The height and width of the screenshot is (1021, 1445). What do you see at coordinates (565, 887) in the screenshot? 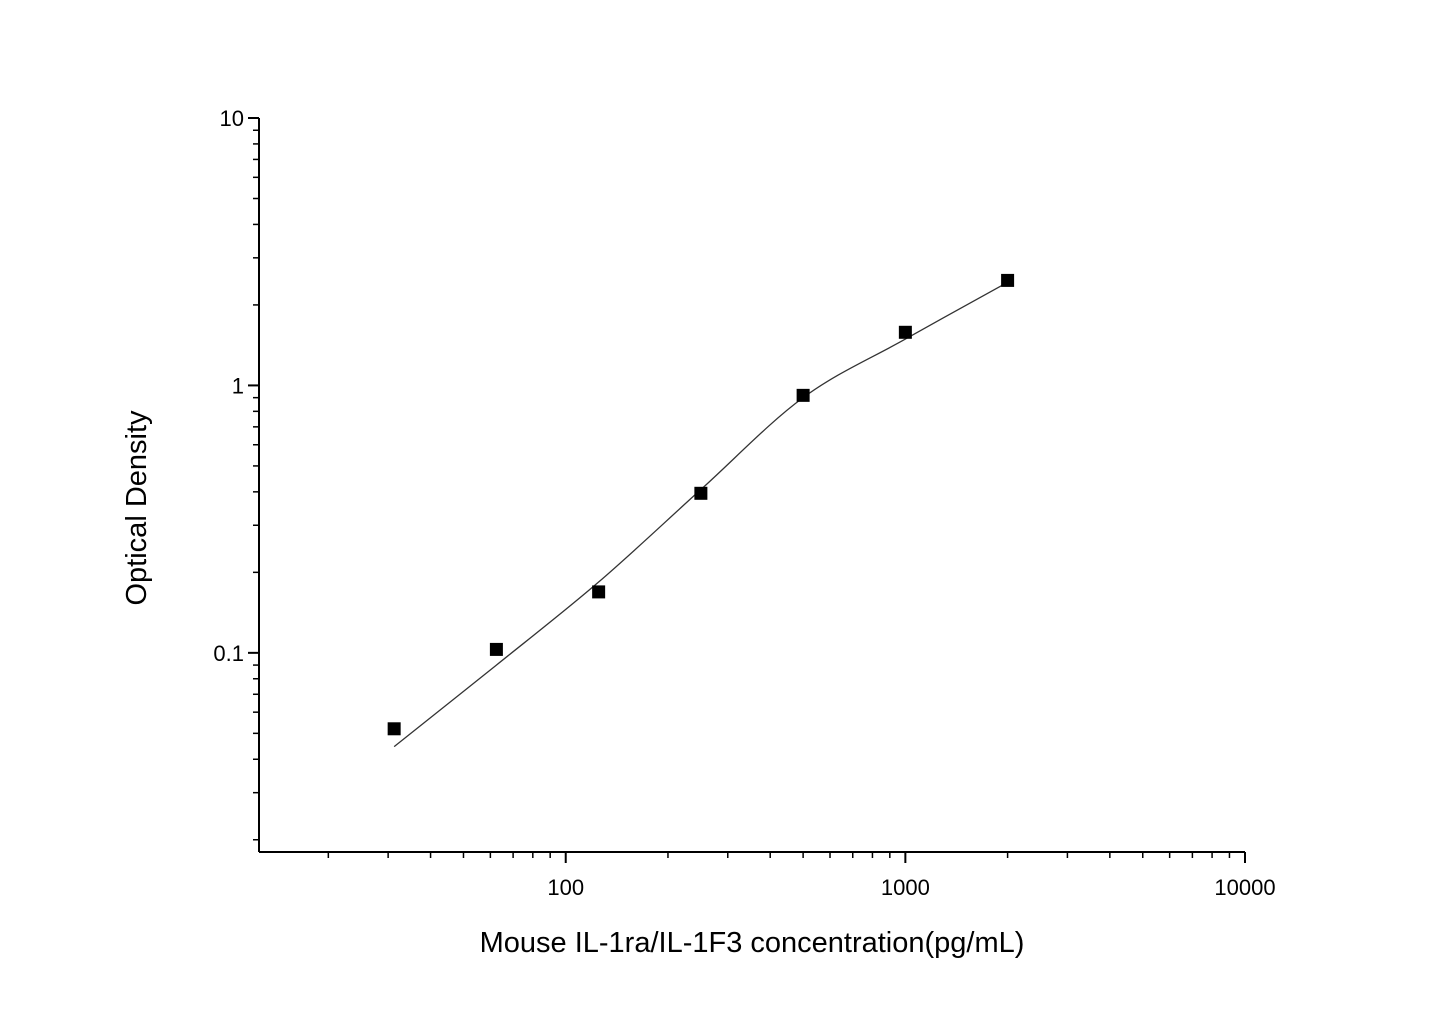
I see `x-tick-label: 100` at bounding box center [565, 887].